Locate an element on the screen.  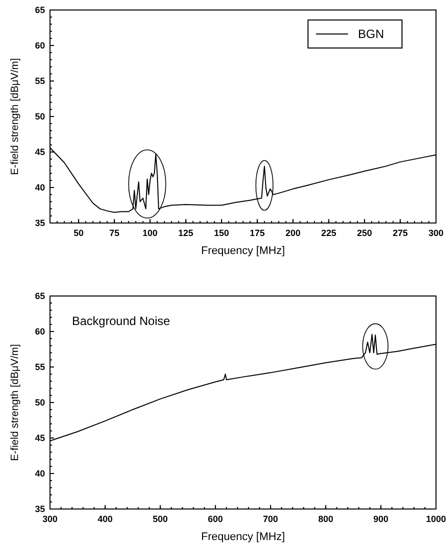
x-tick-label: 50 is located at coordinates (79, 233).